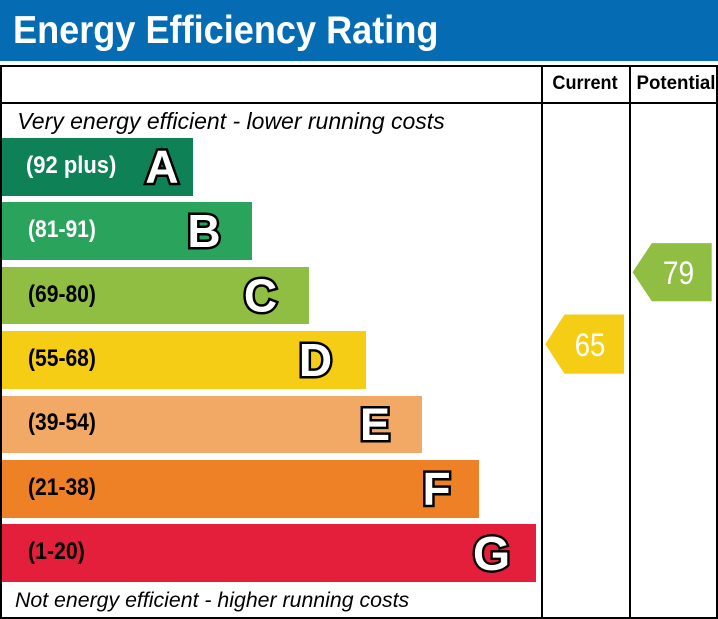 The image size is (718, 619). I want to click on svg-text: C, so click(260, 296).